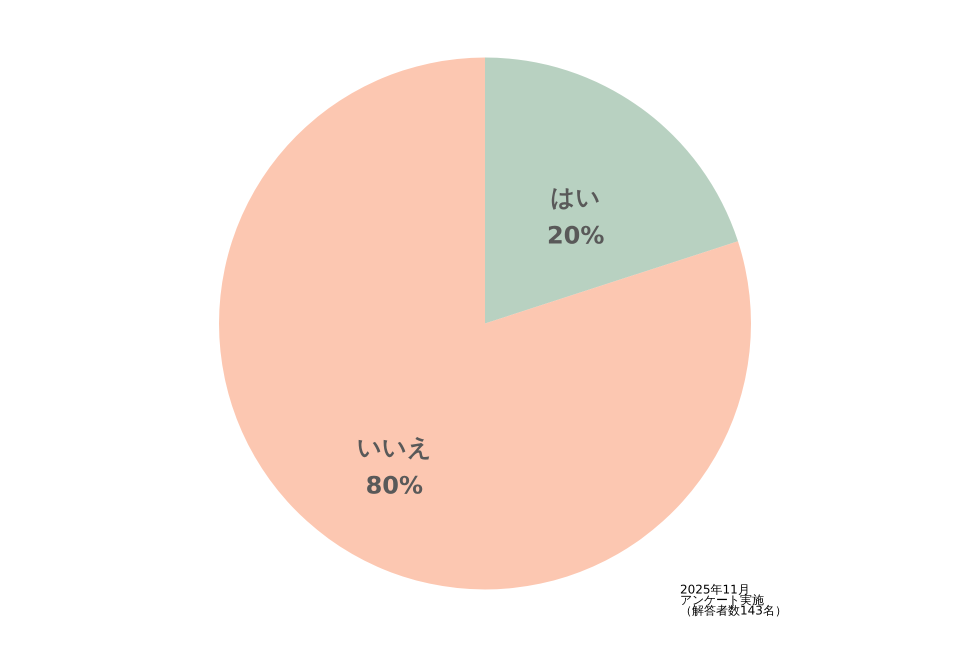  I want to click on slice-label: はい, so click(575, 198).